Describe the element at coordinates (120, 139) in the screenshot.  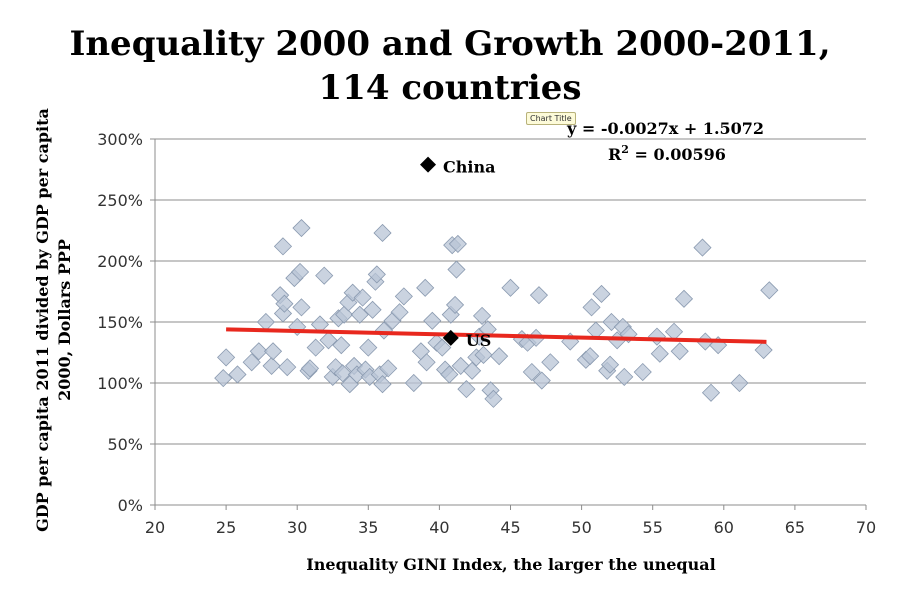
I see `y-tick-label: 300%` at that location.